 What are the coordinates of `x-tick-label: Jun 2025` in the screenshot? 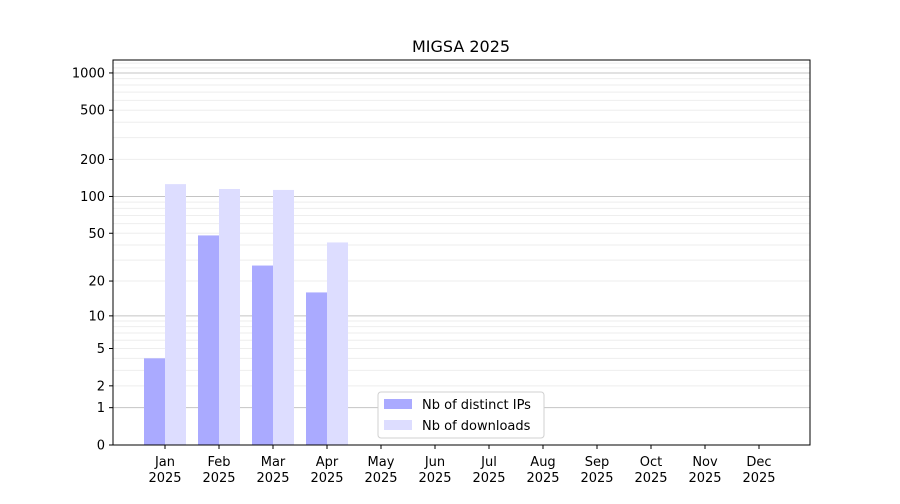 It's located at (434, 470).